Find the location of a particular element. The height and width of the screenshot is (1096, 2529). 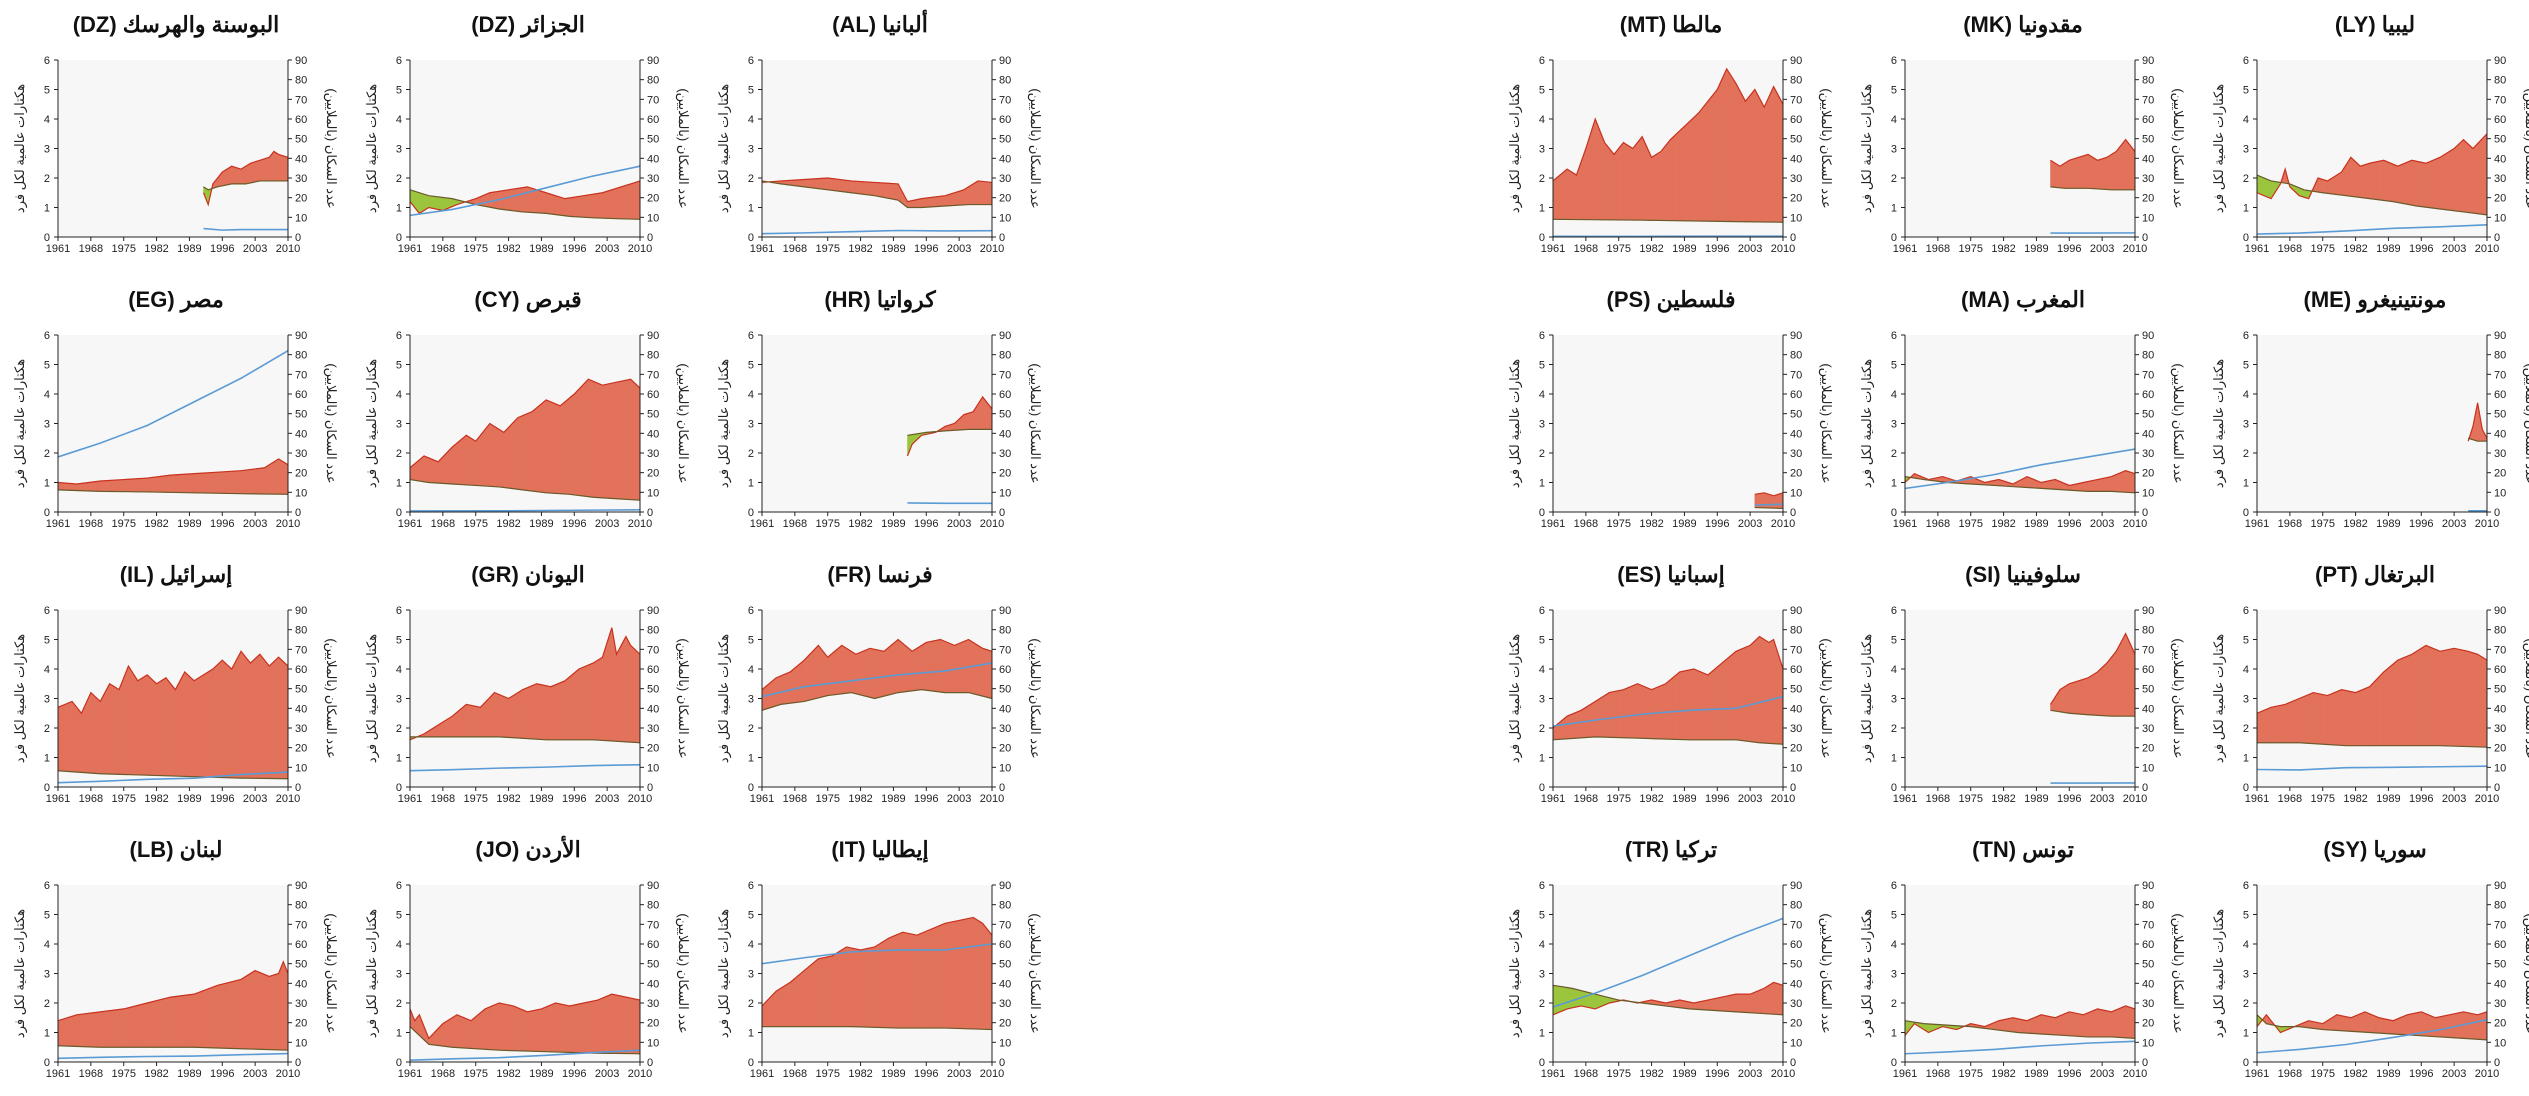

x-tick-label: 2010 is located at coordinates (992, 249).